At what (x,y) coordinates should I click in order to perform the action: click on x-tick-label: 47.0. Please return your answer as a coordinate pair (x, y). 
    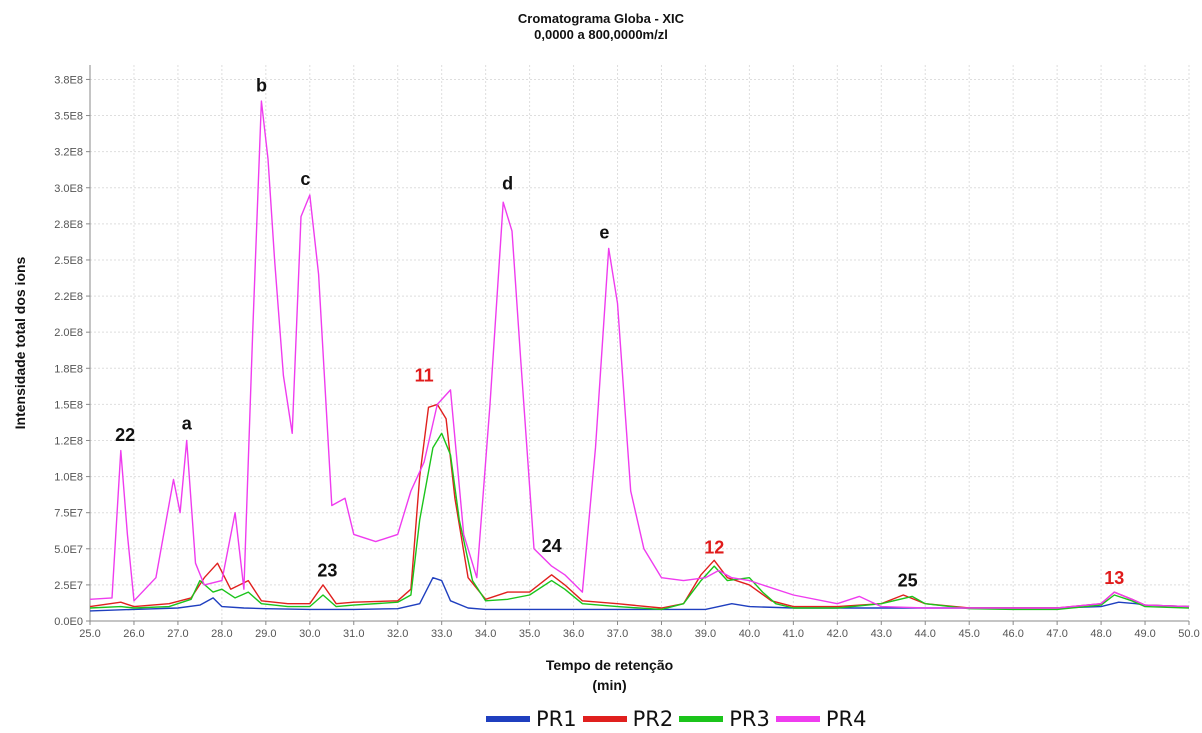
    Looking at the image, I should click on (1056, 634).